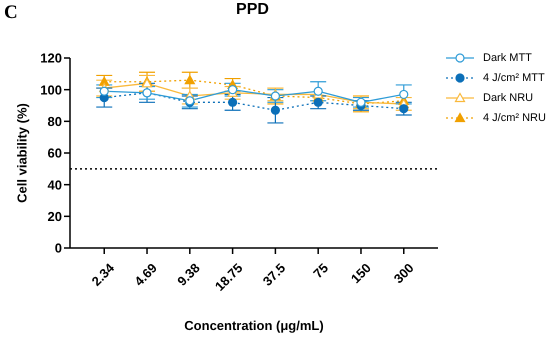  I want to click on legend-label: 4 J/cm² NRU, so click(514, 118).